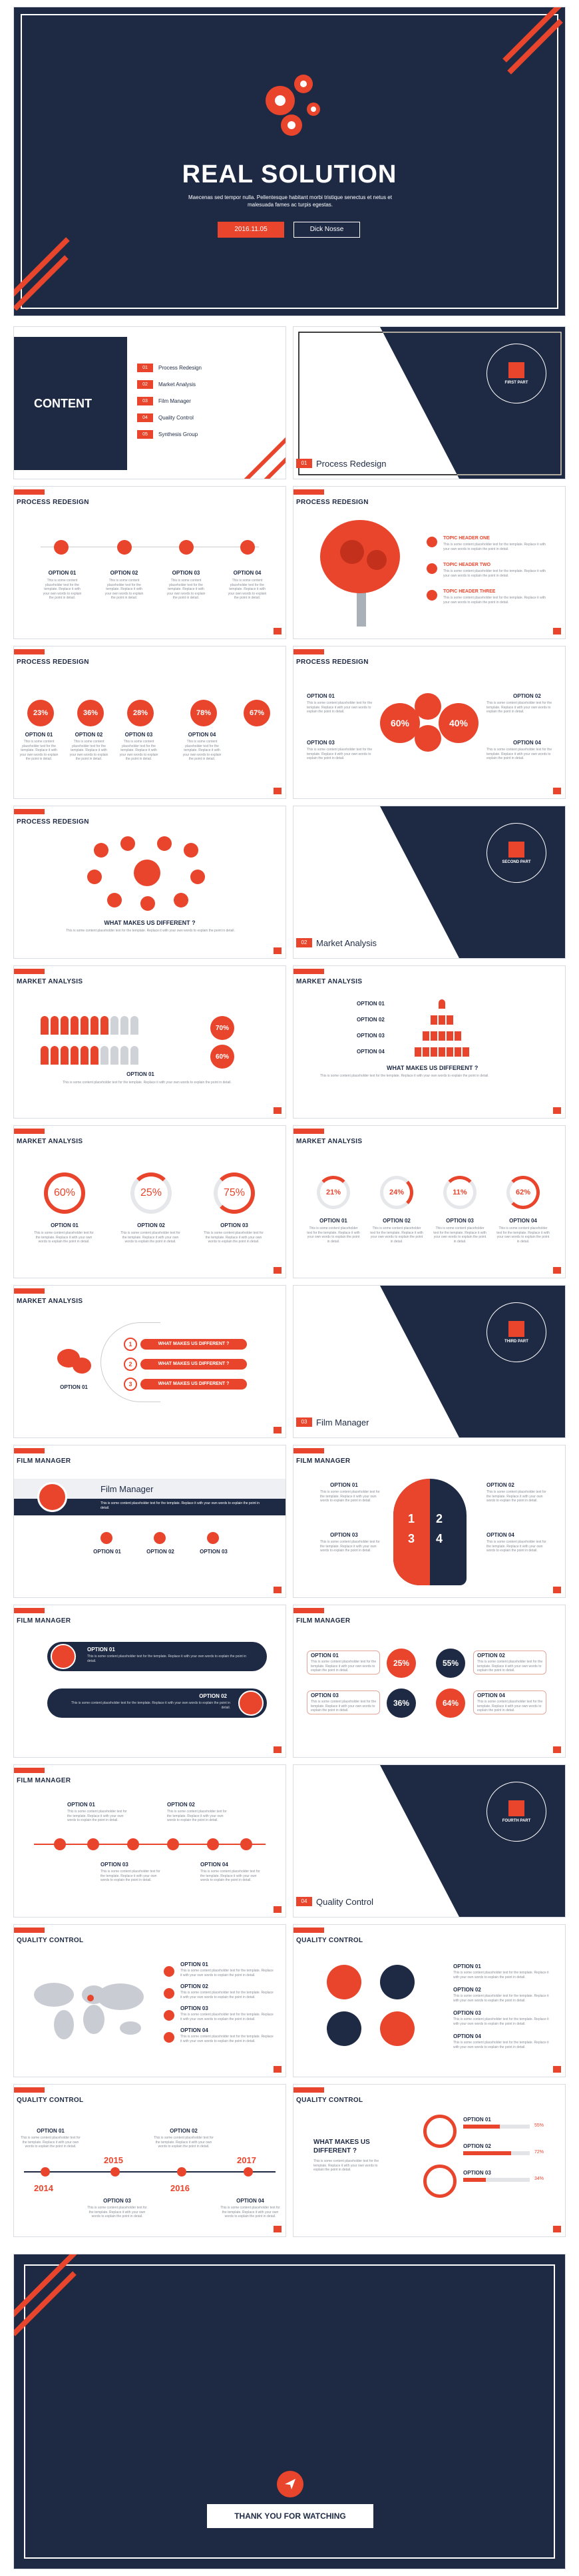 The height and width of the screenshot is (2576, 579). Describe the element at coordinates (523, 1193) in the screenshot. I see `ring-chart: 62%` at that location.